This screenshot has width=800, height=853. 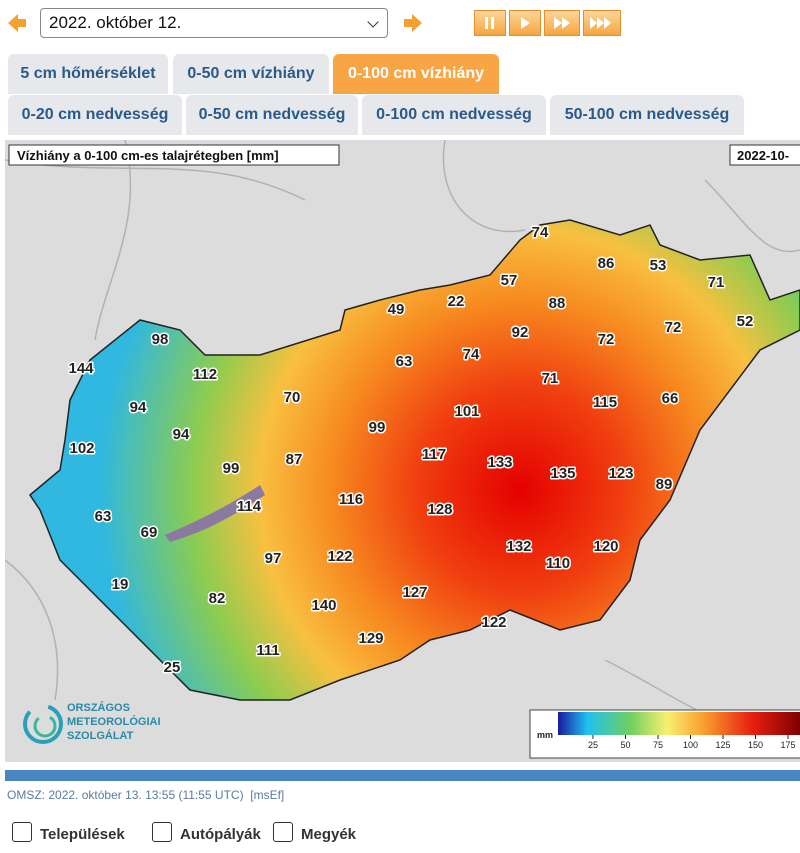 I want to click on fastest-button, so click(x=602, y=23).